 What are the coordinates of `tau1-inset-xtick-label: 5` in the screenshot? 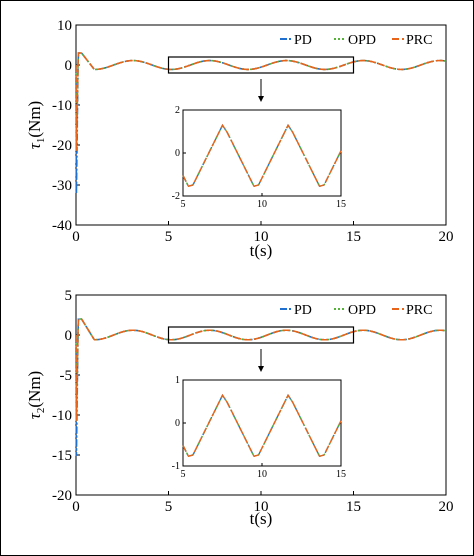 It's located at (183, 204).